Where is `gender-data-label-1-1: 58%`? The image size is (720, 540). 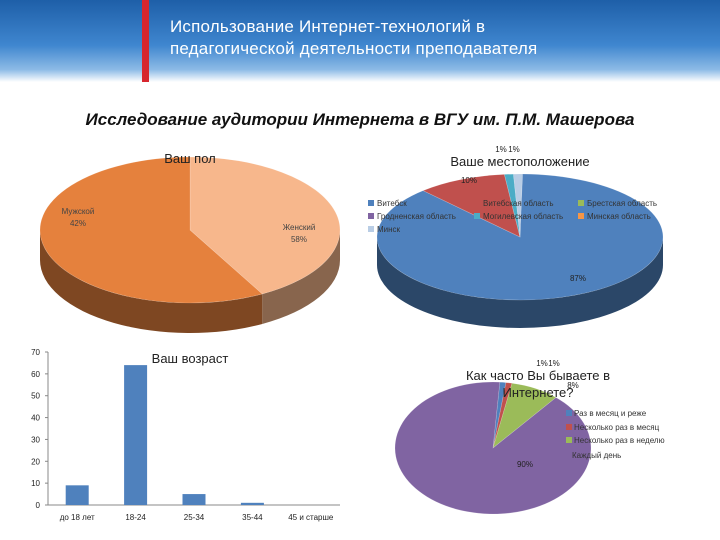
gender-data-label-1-1: 58% is located at coordinates (299, 239).